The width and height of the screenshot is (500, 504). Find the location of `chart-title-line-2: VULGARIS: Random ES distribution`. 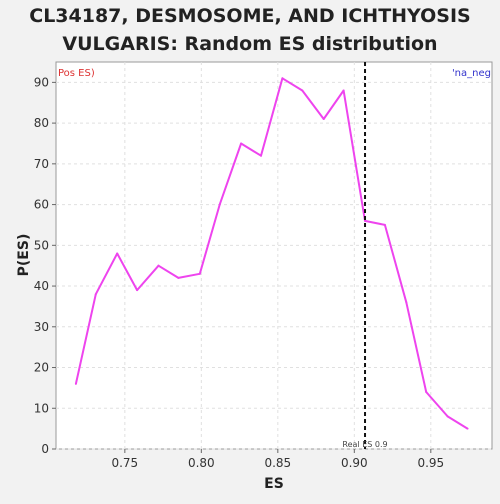

chart-title-line-2: VULGARIS: Random ES distribution is located at coordinates (249, 44).